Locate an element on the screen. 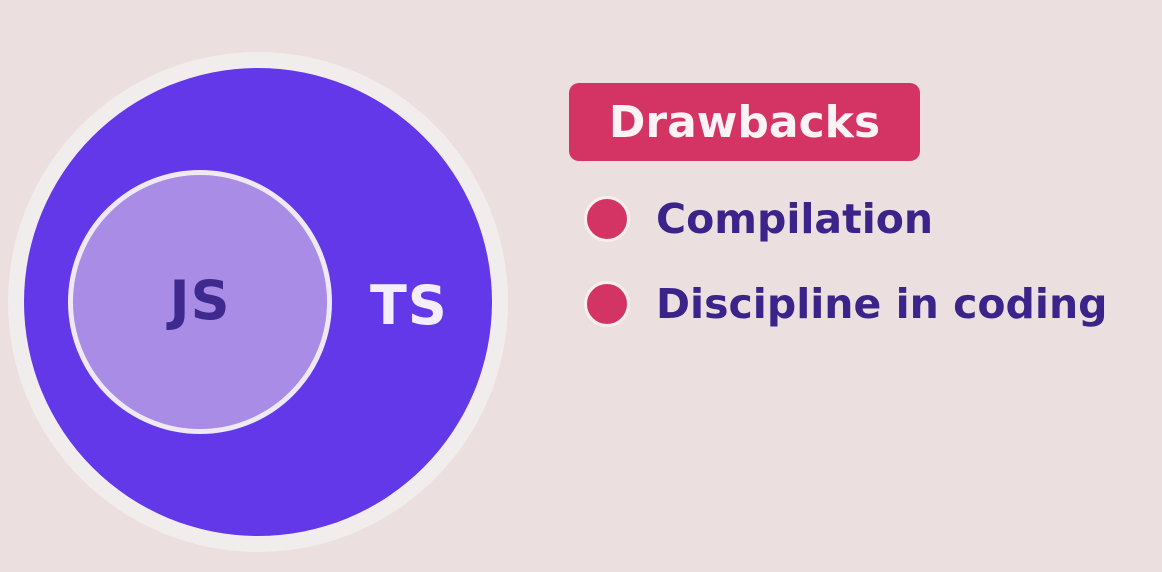 This screenshot has width=1162, height=572. ts-label: TS is located at coordinates (409, 305).